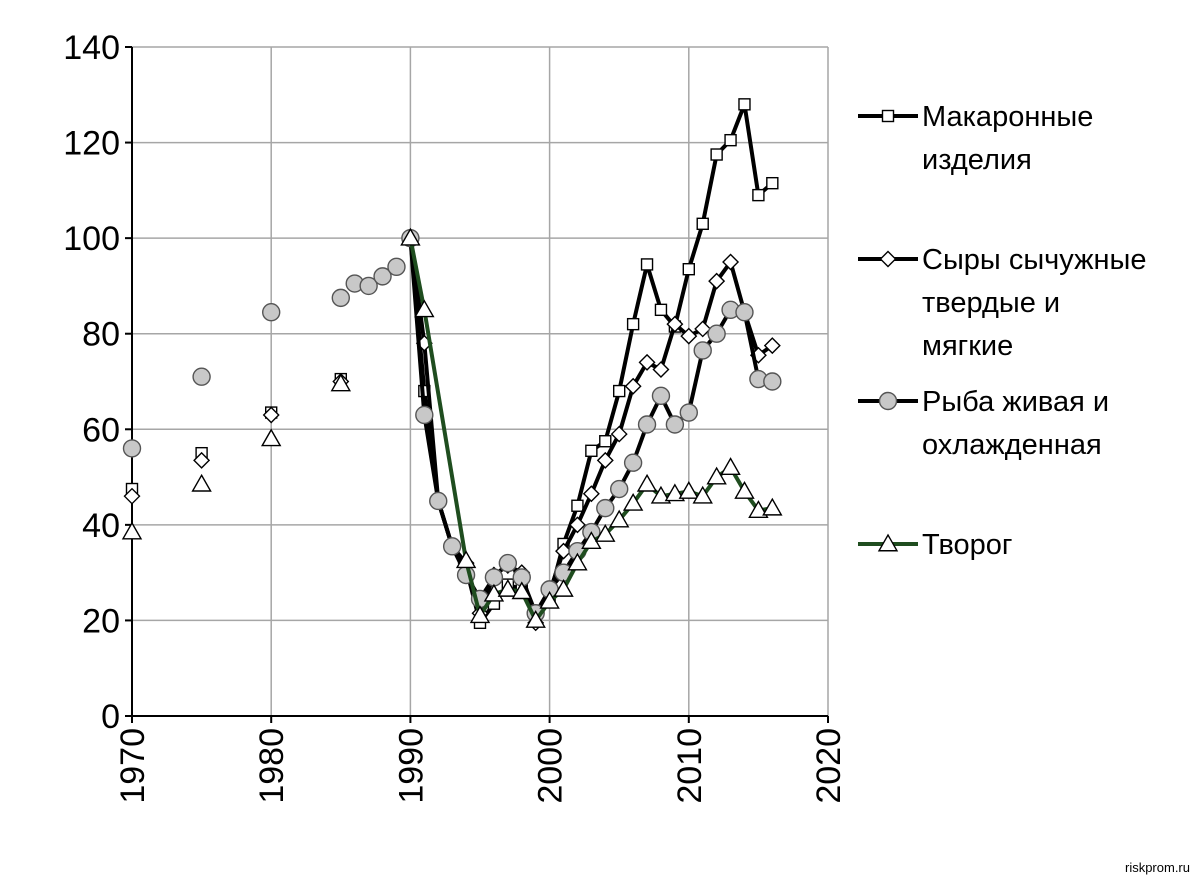 This screenshot has width=1200, height=881. What do you see at coordinates (91, 48) in the screenshot?
I see `y-tick-label: 140` at bounding box center [91, 48].